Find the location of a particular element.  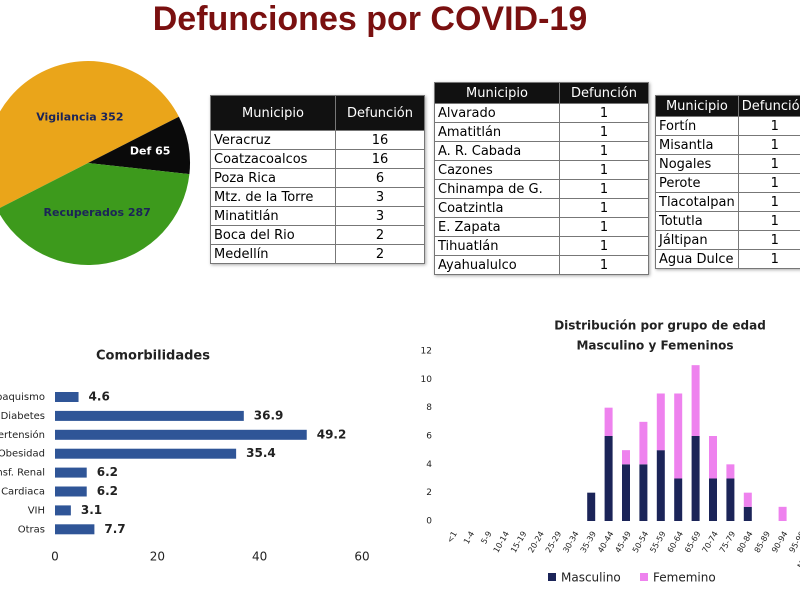

table-cell: 16 is located at coordinates (380, 159).